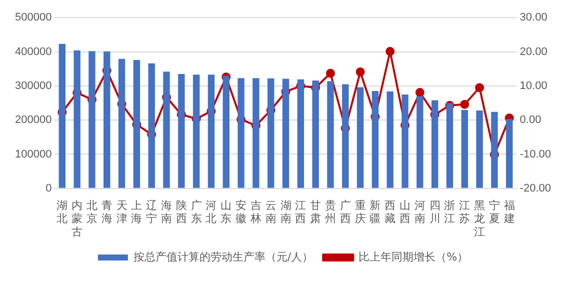 Image resolution: width=566 pixels, height=281 pixels. What do you see at coordinates (286, 212) in the screenshot?
I see `x-tick-label: 湖南` at bounding box center [286, 212].